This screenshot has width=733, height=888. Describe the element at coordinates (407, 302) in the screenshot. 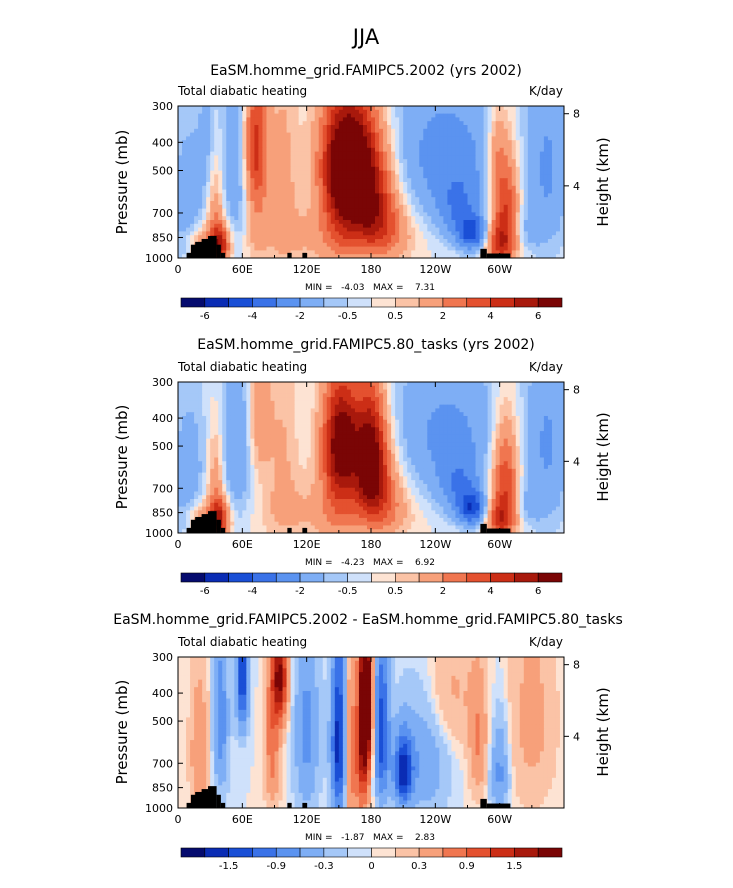

I see `colorbar-swatch` at that location.